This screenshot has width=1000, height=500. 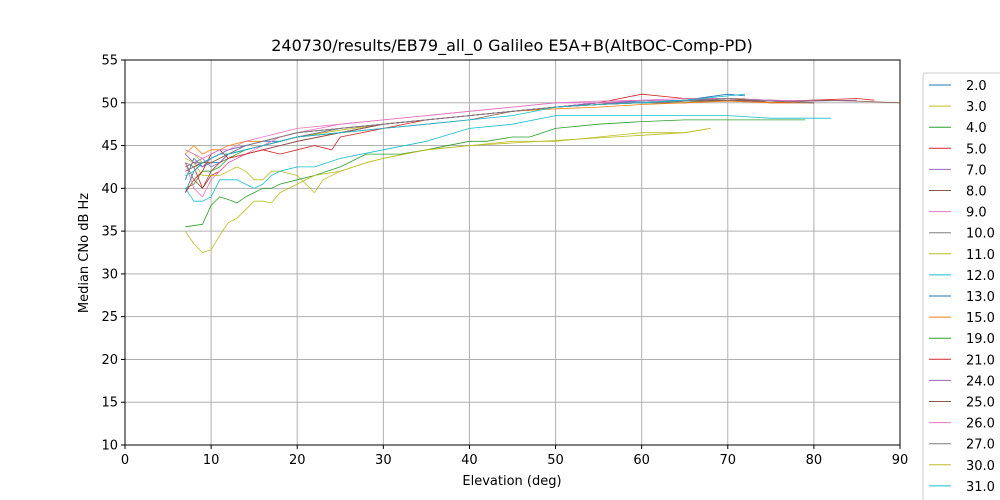 What do you see at coordinates (980, 360) in the screenshot?
I see `legend-label: 21.0` at bounding box center [980, 360].